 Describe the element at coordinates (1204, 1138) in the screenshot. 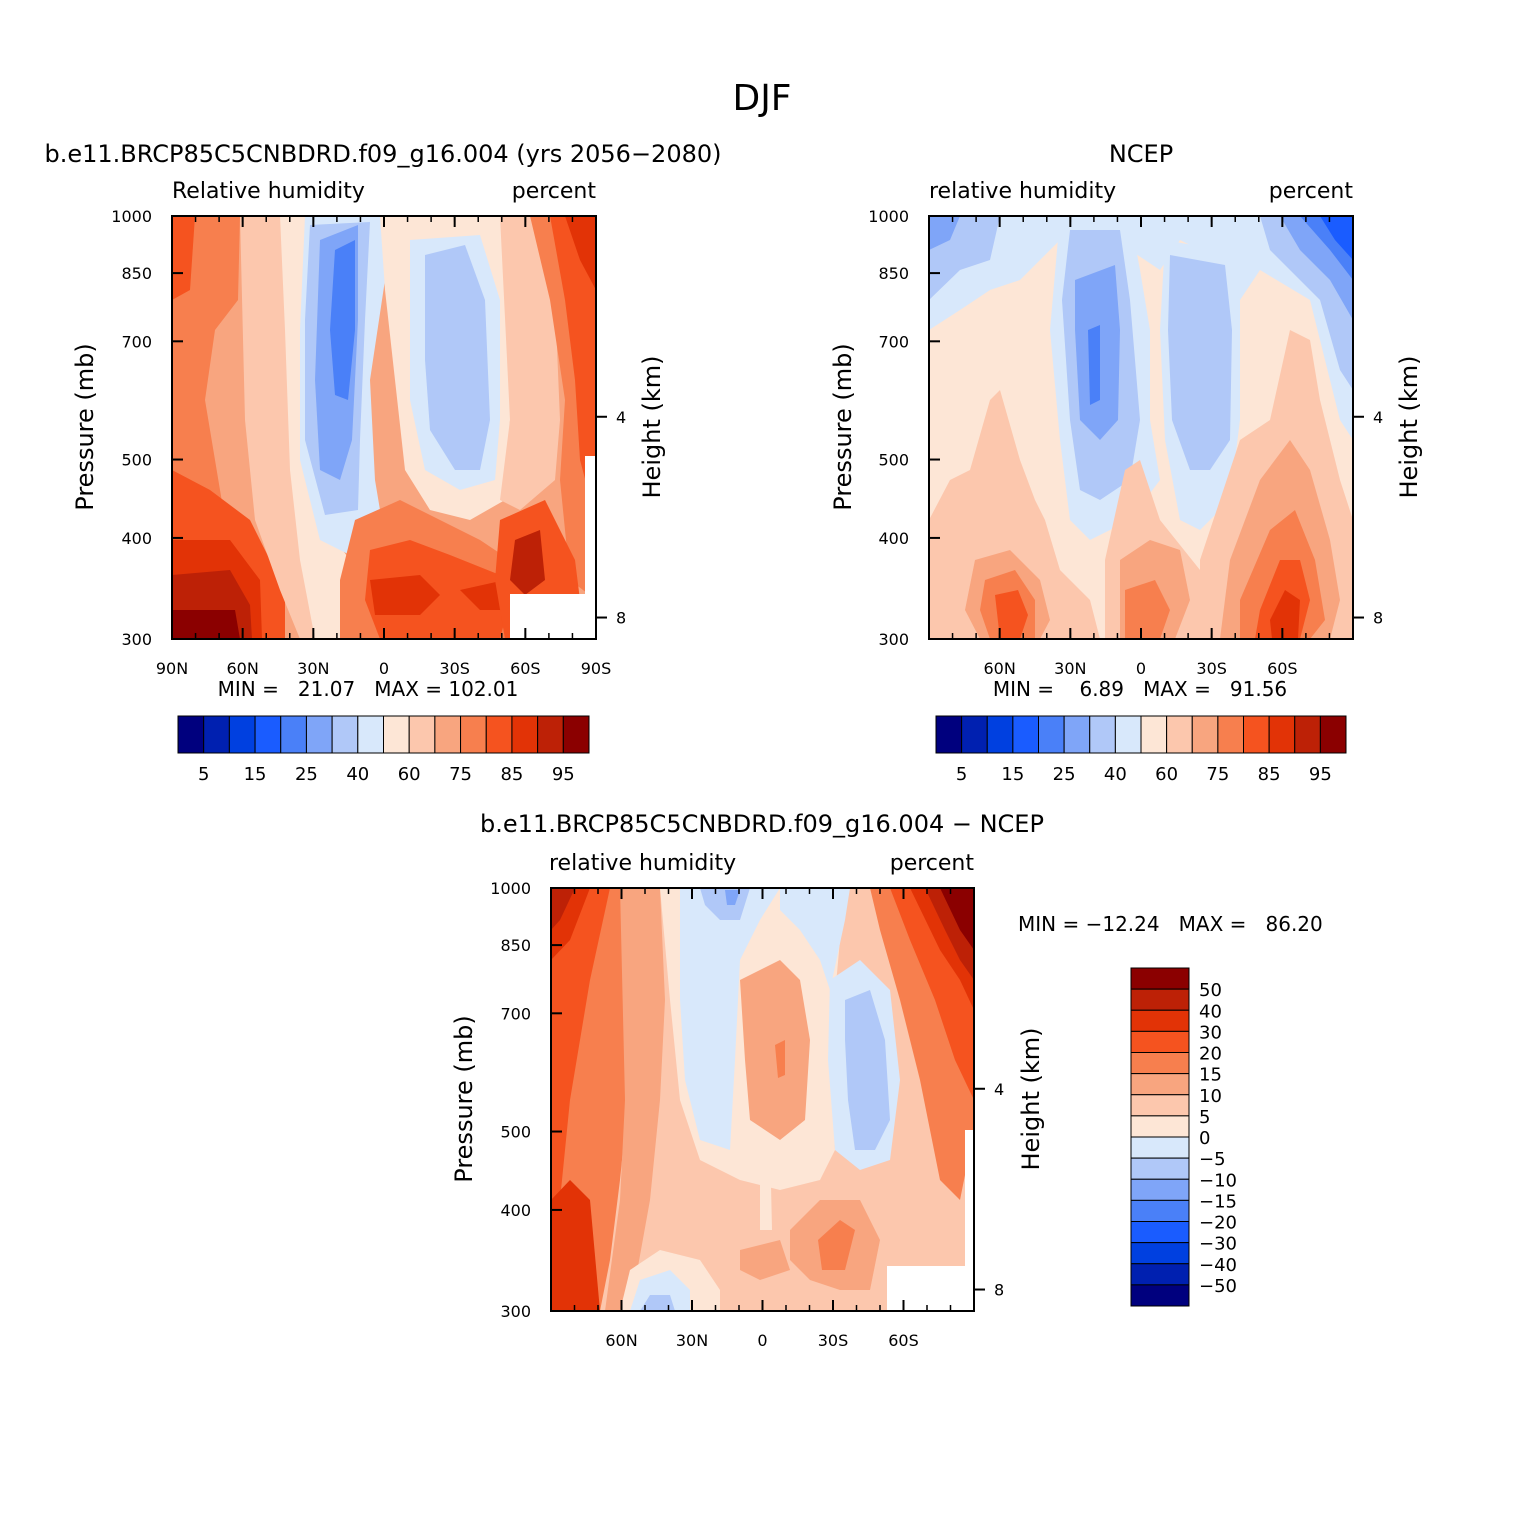

I see `colorbar-label: 0` at that location.